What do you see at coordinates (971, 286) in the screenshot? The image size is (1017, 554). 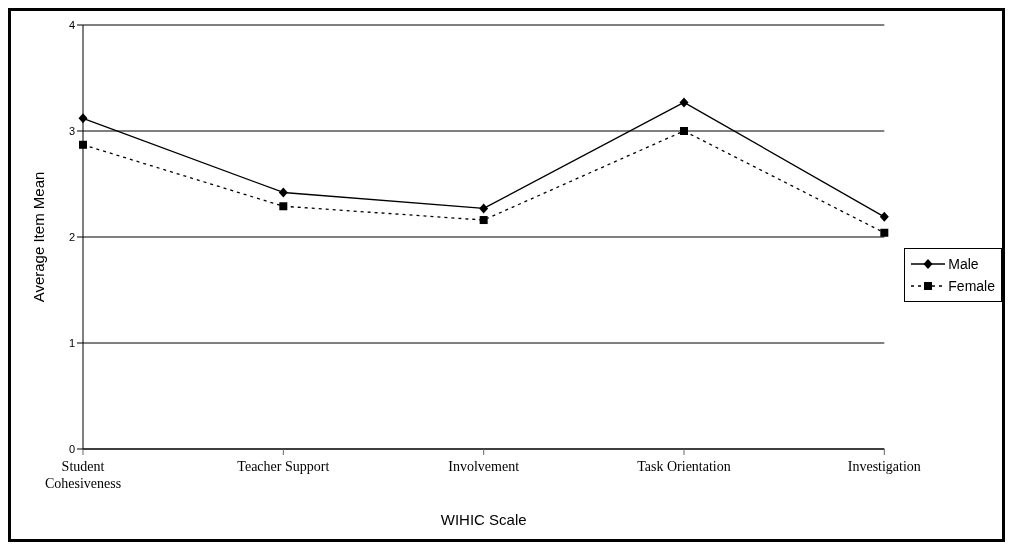 I see `legend-label: Female` at bounding box center [971, 286].